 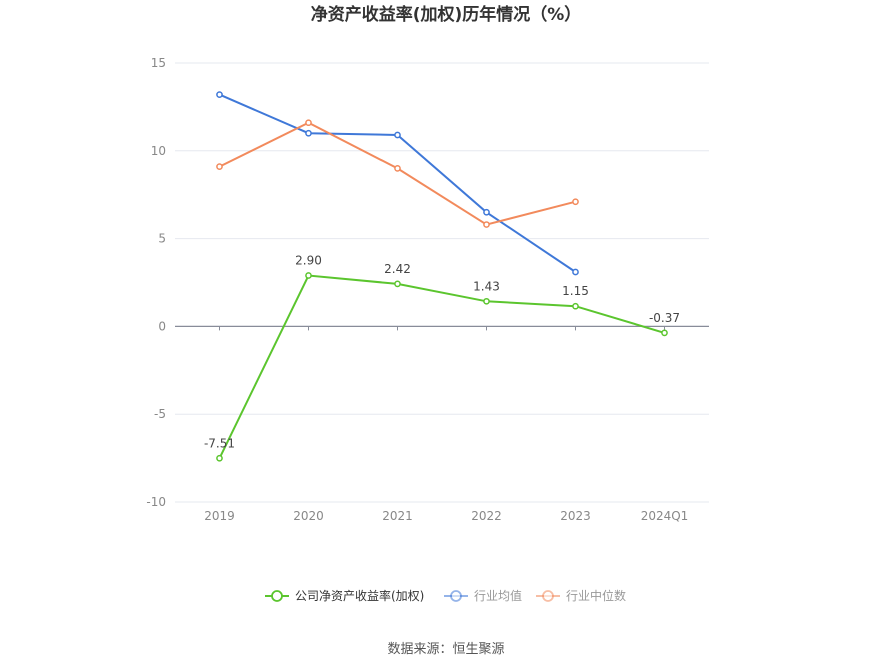 I want to click on source-note: 数据来源：恒生聚源, so click(x=445, y=649).